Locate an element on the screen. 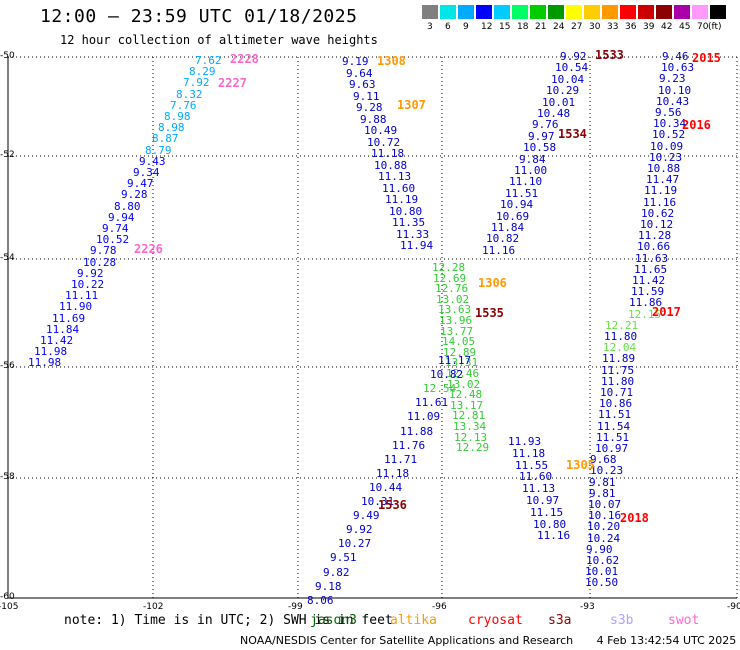 The width and height of the screenshot is (740, 650). page-title: 12:00 – 23:59 UTC 01/18/2025 is located at coordinates (199, 16).